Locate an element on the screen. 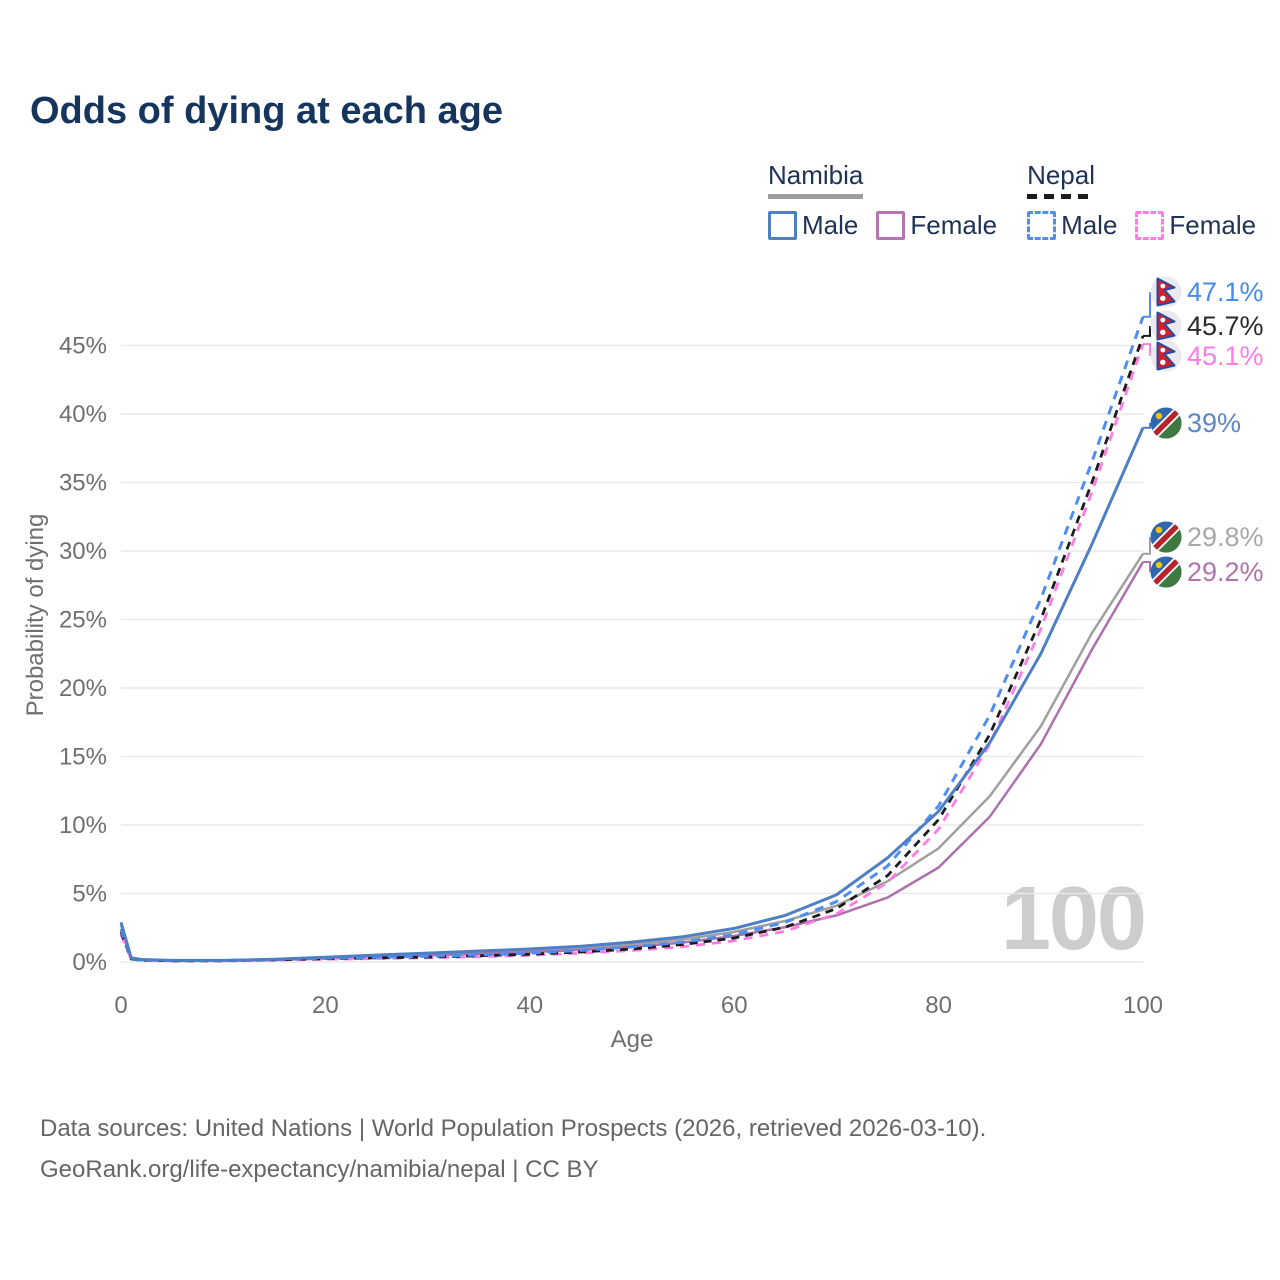 The height and width of the screenshot is (1280, 1280). y-tick-label: 45% is located at coordinates (83, 346).